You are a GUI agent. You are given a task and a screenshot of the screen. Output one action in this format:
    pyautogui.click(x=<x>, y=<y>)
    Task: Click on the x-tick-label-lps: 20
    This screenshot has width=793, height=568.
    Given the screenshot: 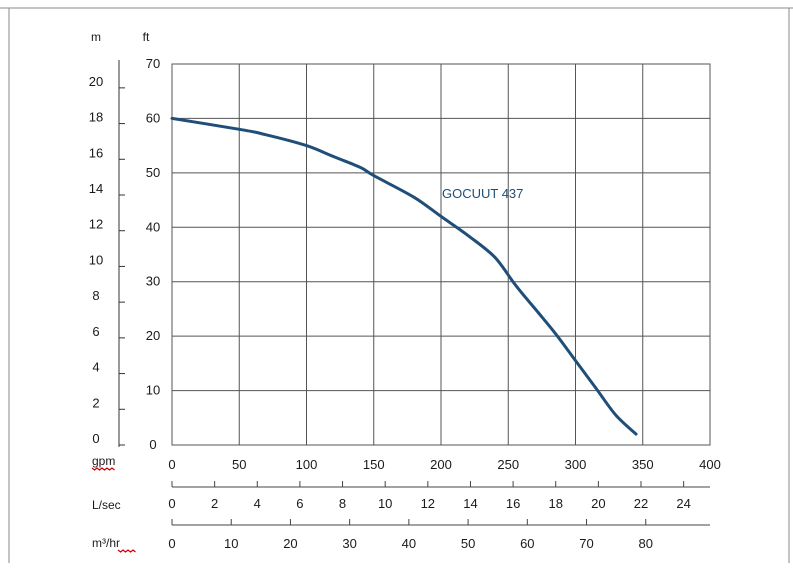 What is the action you would take?
    pyautogui.click(x=598, y=503)
    